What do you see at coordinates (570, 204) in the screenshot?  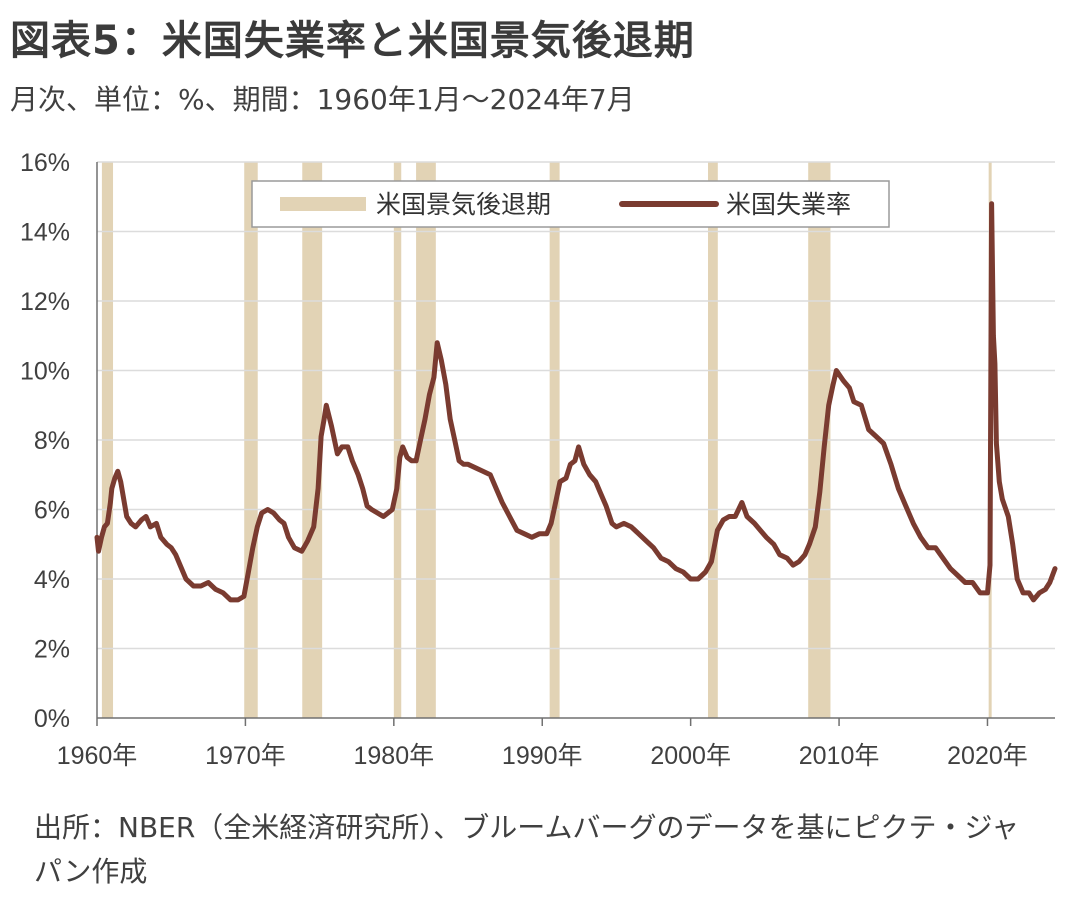 I see `legend: 米国景気後退期 米国失業率` at bounding box center [570, 204].